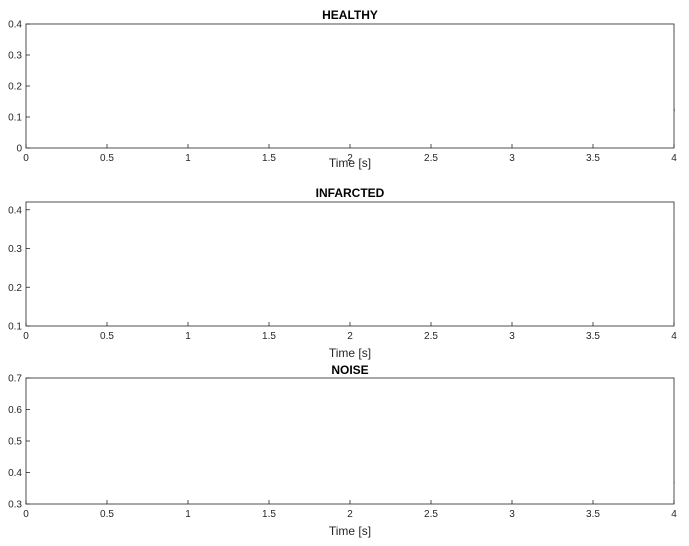 The image size is (689, 546). Describe the element at coordinates (19, 149) in the screenshot. I see `y-tick-label: 0` at that location.